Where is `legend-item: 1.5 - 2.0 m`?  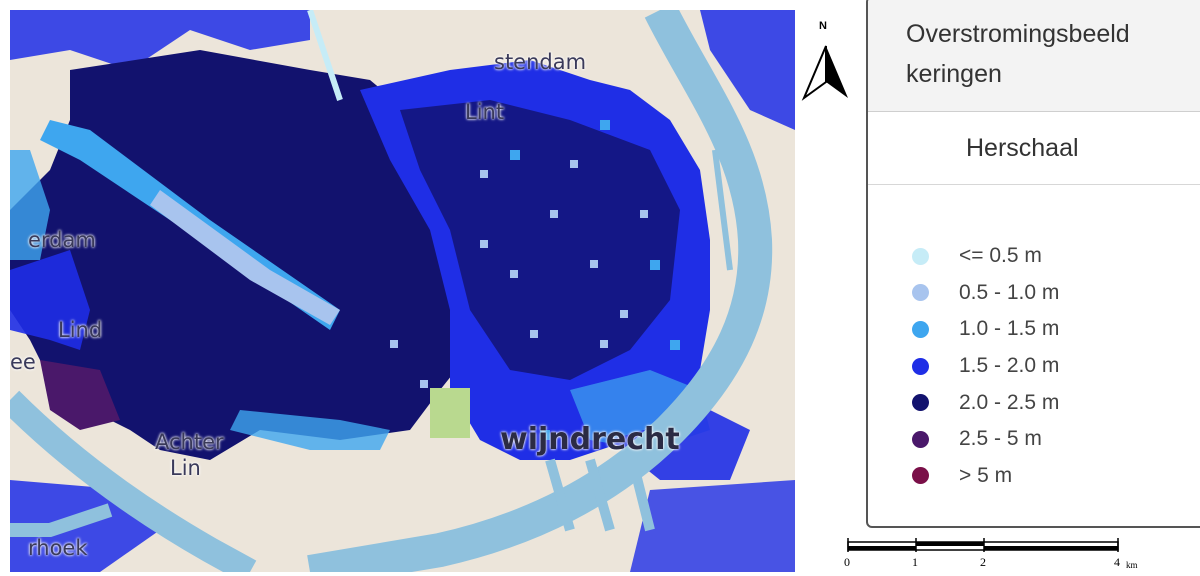
legend-item: 1.5 - 2.0 m is located at coordinates (985, 366).